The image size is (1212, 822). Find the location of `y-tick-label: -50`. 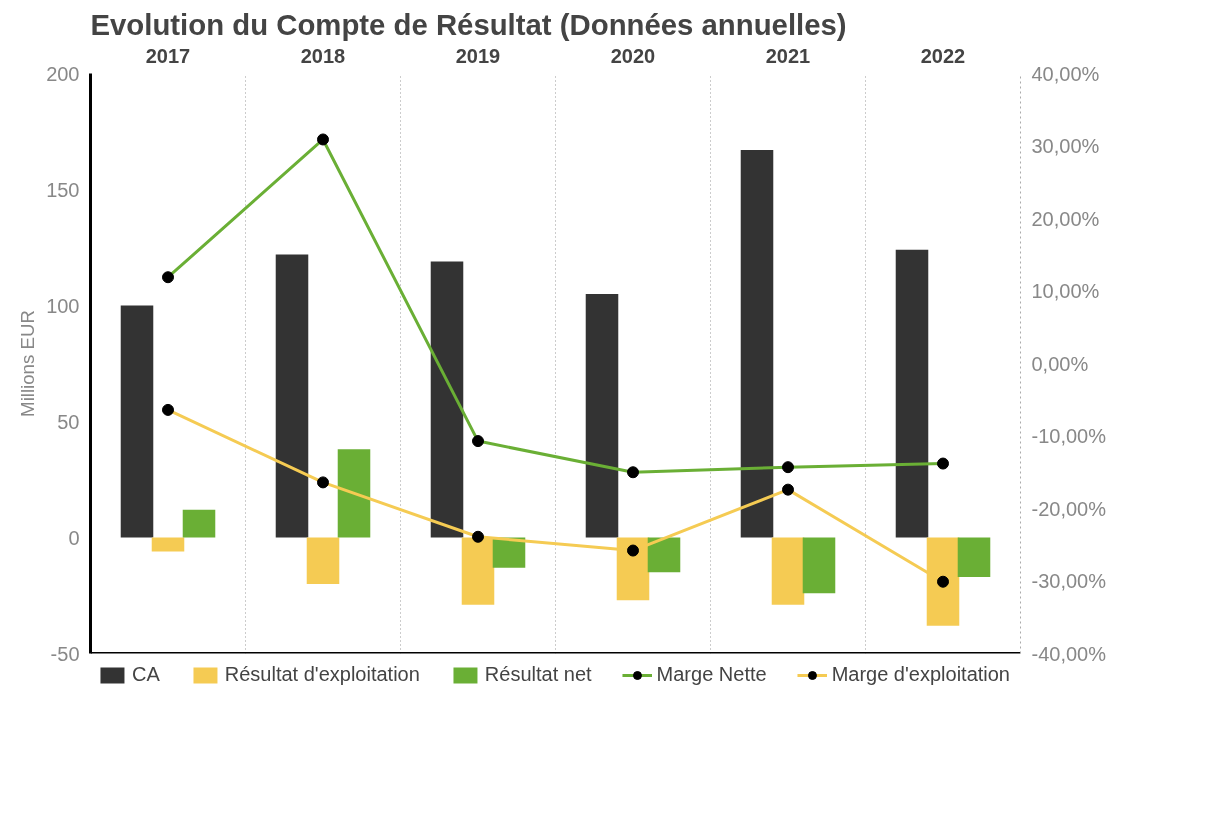

y-tick-label: -50 is located at coordinates (65, 653).